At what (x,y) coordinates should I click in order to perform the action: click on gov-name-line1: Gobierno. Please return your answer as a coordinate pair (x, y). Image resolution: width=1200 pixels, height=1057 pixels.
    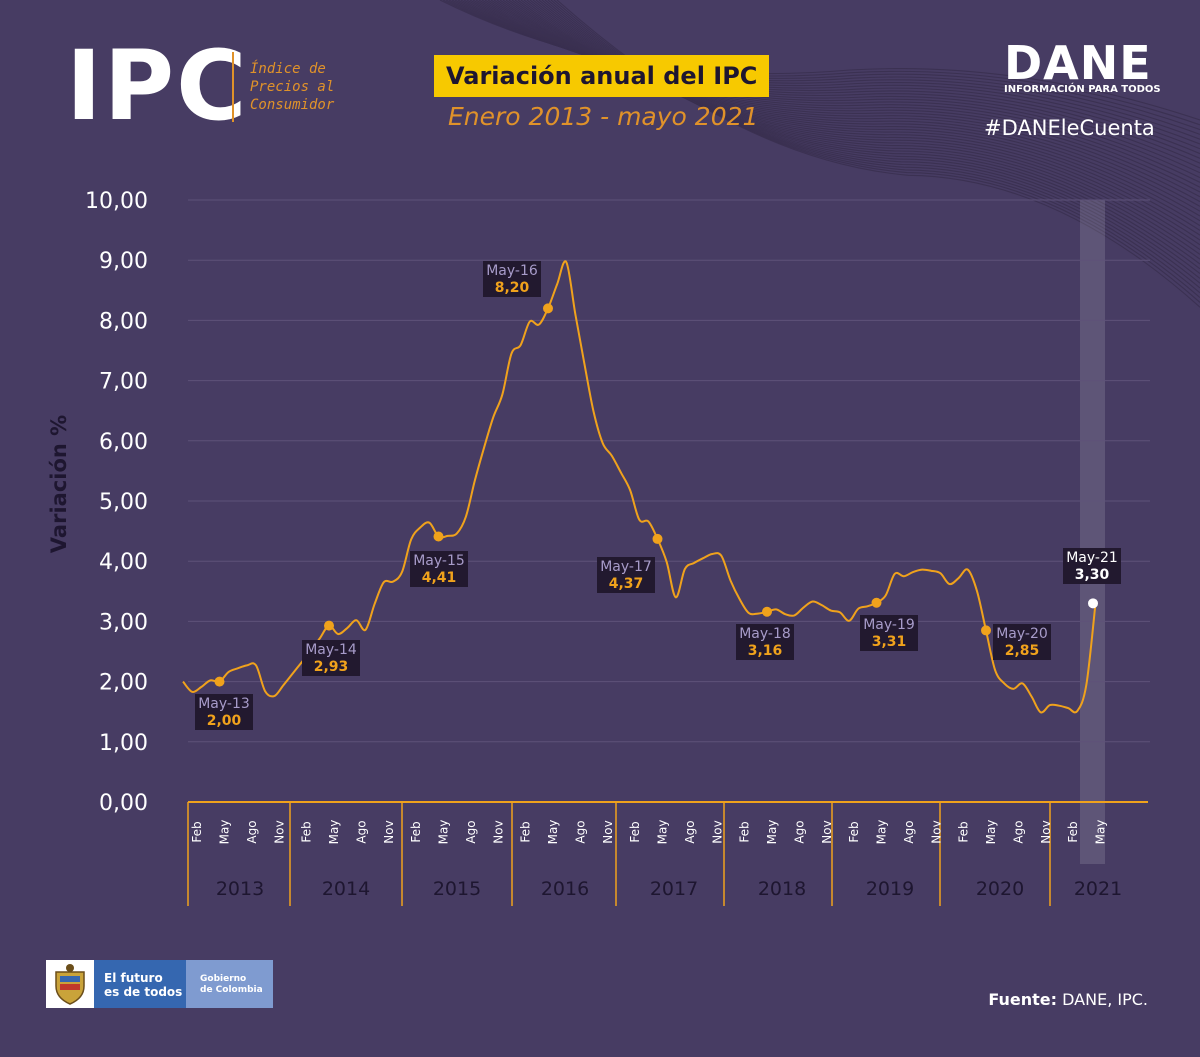
    Looking at the image, I should click on (223, 979).